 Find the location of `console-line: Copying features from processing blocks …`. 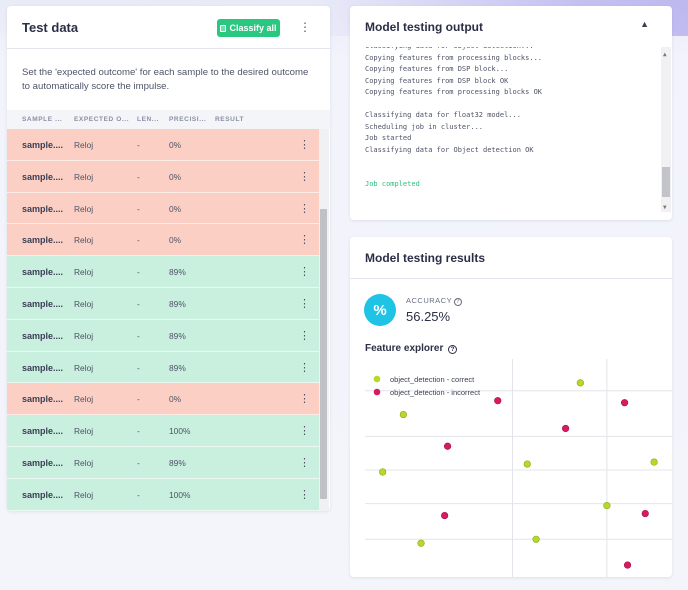

console-line: Copying features from processing blocks … is located at coordinates (454, 92).